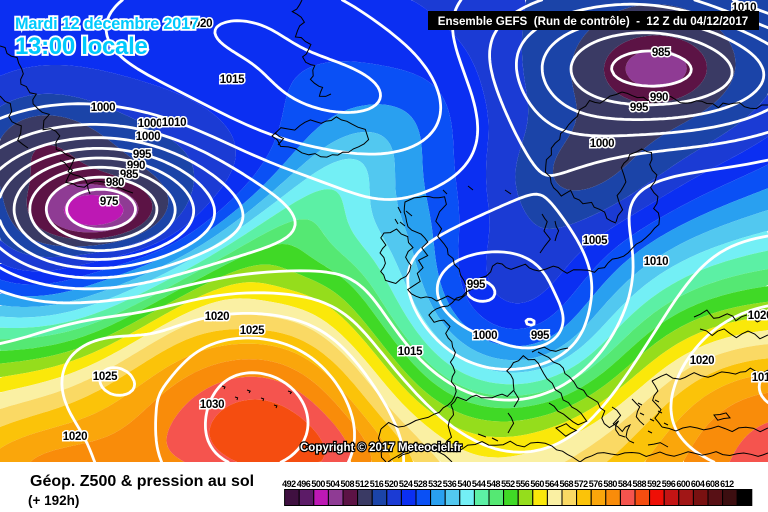  What do you see at coordinates (406, 484) in the screenshot?
I see `svg-text: 524` at bounding box center [406, 484].